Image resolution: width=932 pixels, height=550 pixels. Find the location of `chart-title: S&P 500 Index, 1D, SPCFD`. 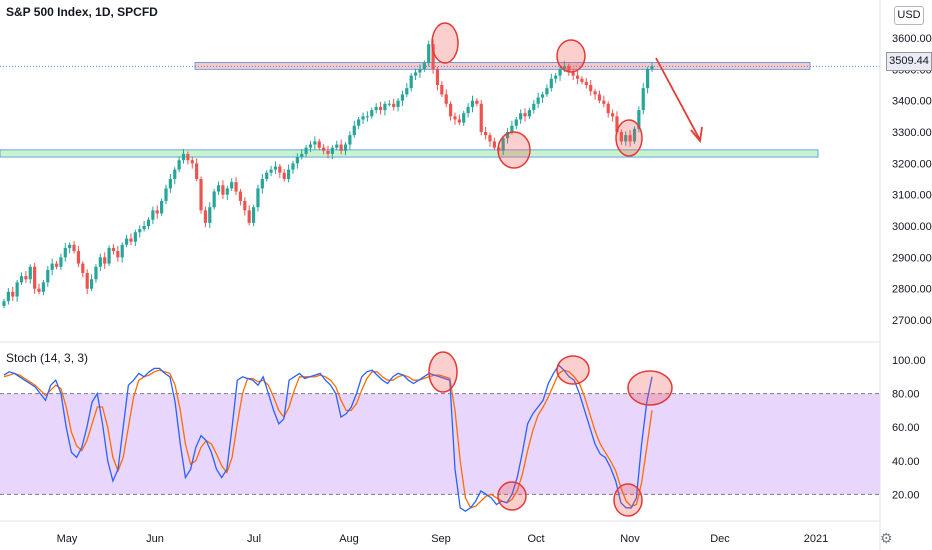

chart-title: S&P 500 Index, 1D, SPCFD is located at coordinates (82, 12).